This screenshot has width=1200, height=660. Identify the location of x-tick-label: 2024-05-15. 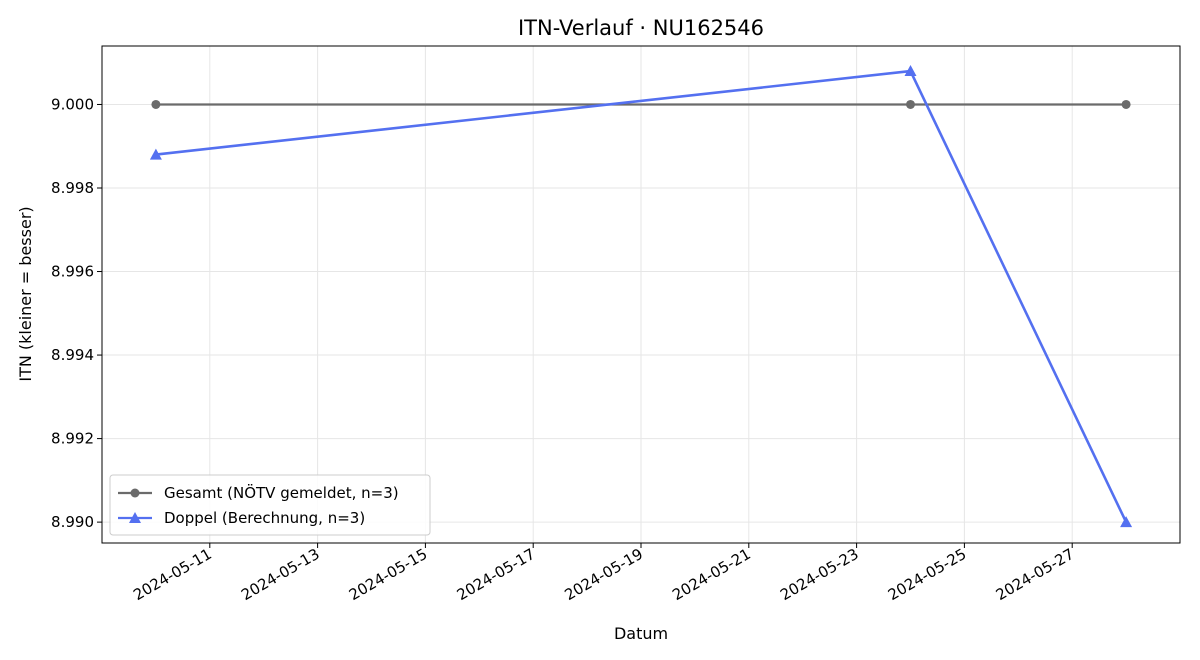
(388, 574).